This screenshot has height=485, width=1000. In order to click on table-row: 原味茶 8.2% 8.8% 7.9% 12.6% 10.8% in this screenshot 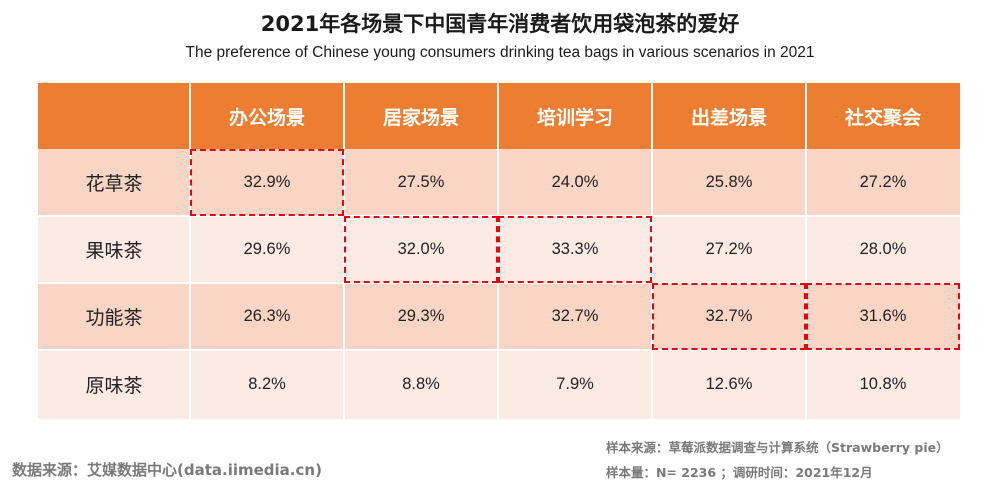, I will do `click(499, 384)`.